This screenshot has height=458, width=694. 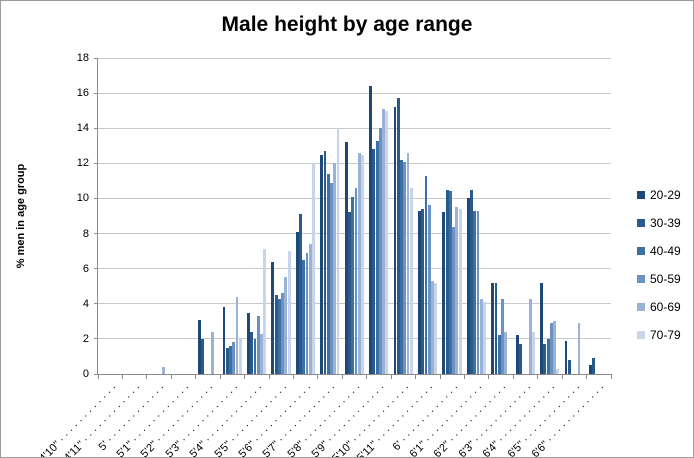 I want to click on legend-item-20-29: 20-29, so click(x=659, y=195).